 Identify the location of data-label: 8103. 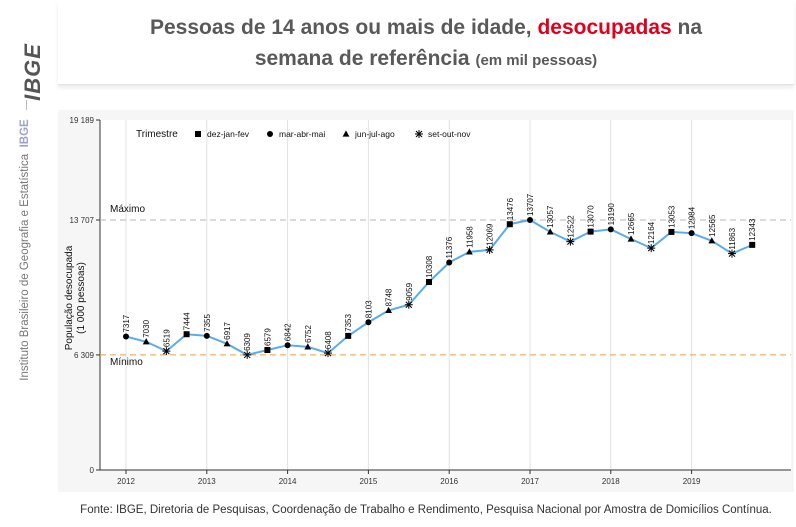
(368, 309).